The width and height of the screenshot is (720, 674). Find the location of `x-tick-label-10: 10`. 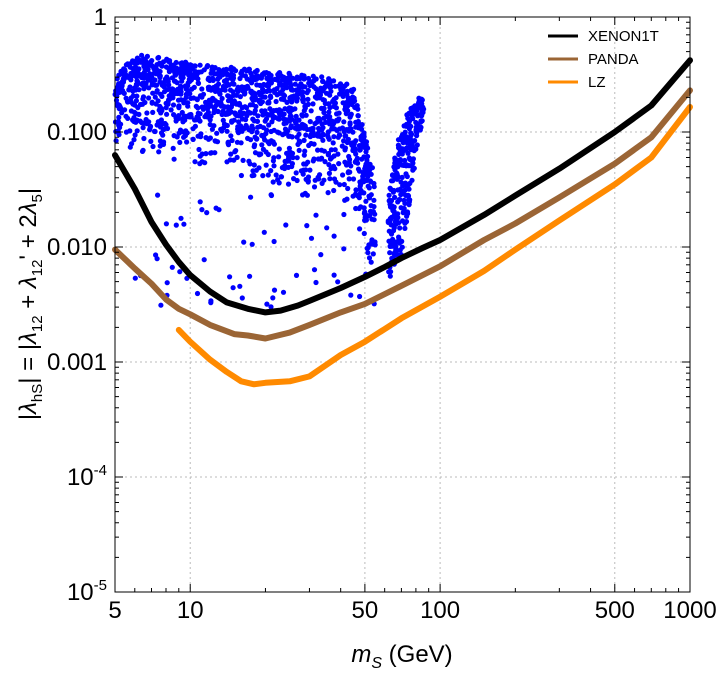

x-tick-label-10: 10 is located at coordinates (190, 610).